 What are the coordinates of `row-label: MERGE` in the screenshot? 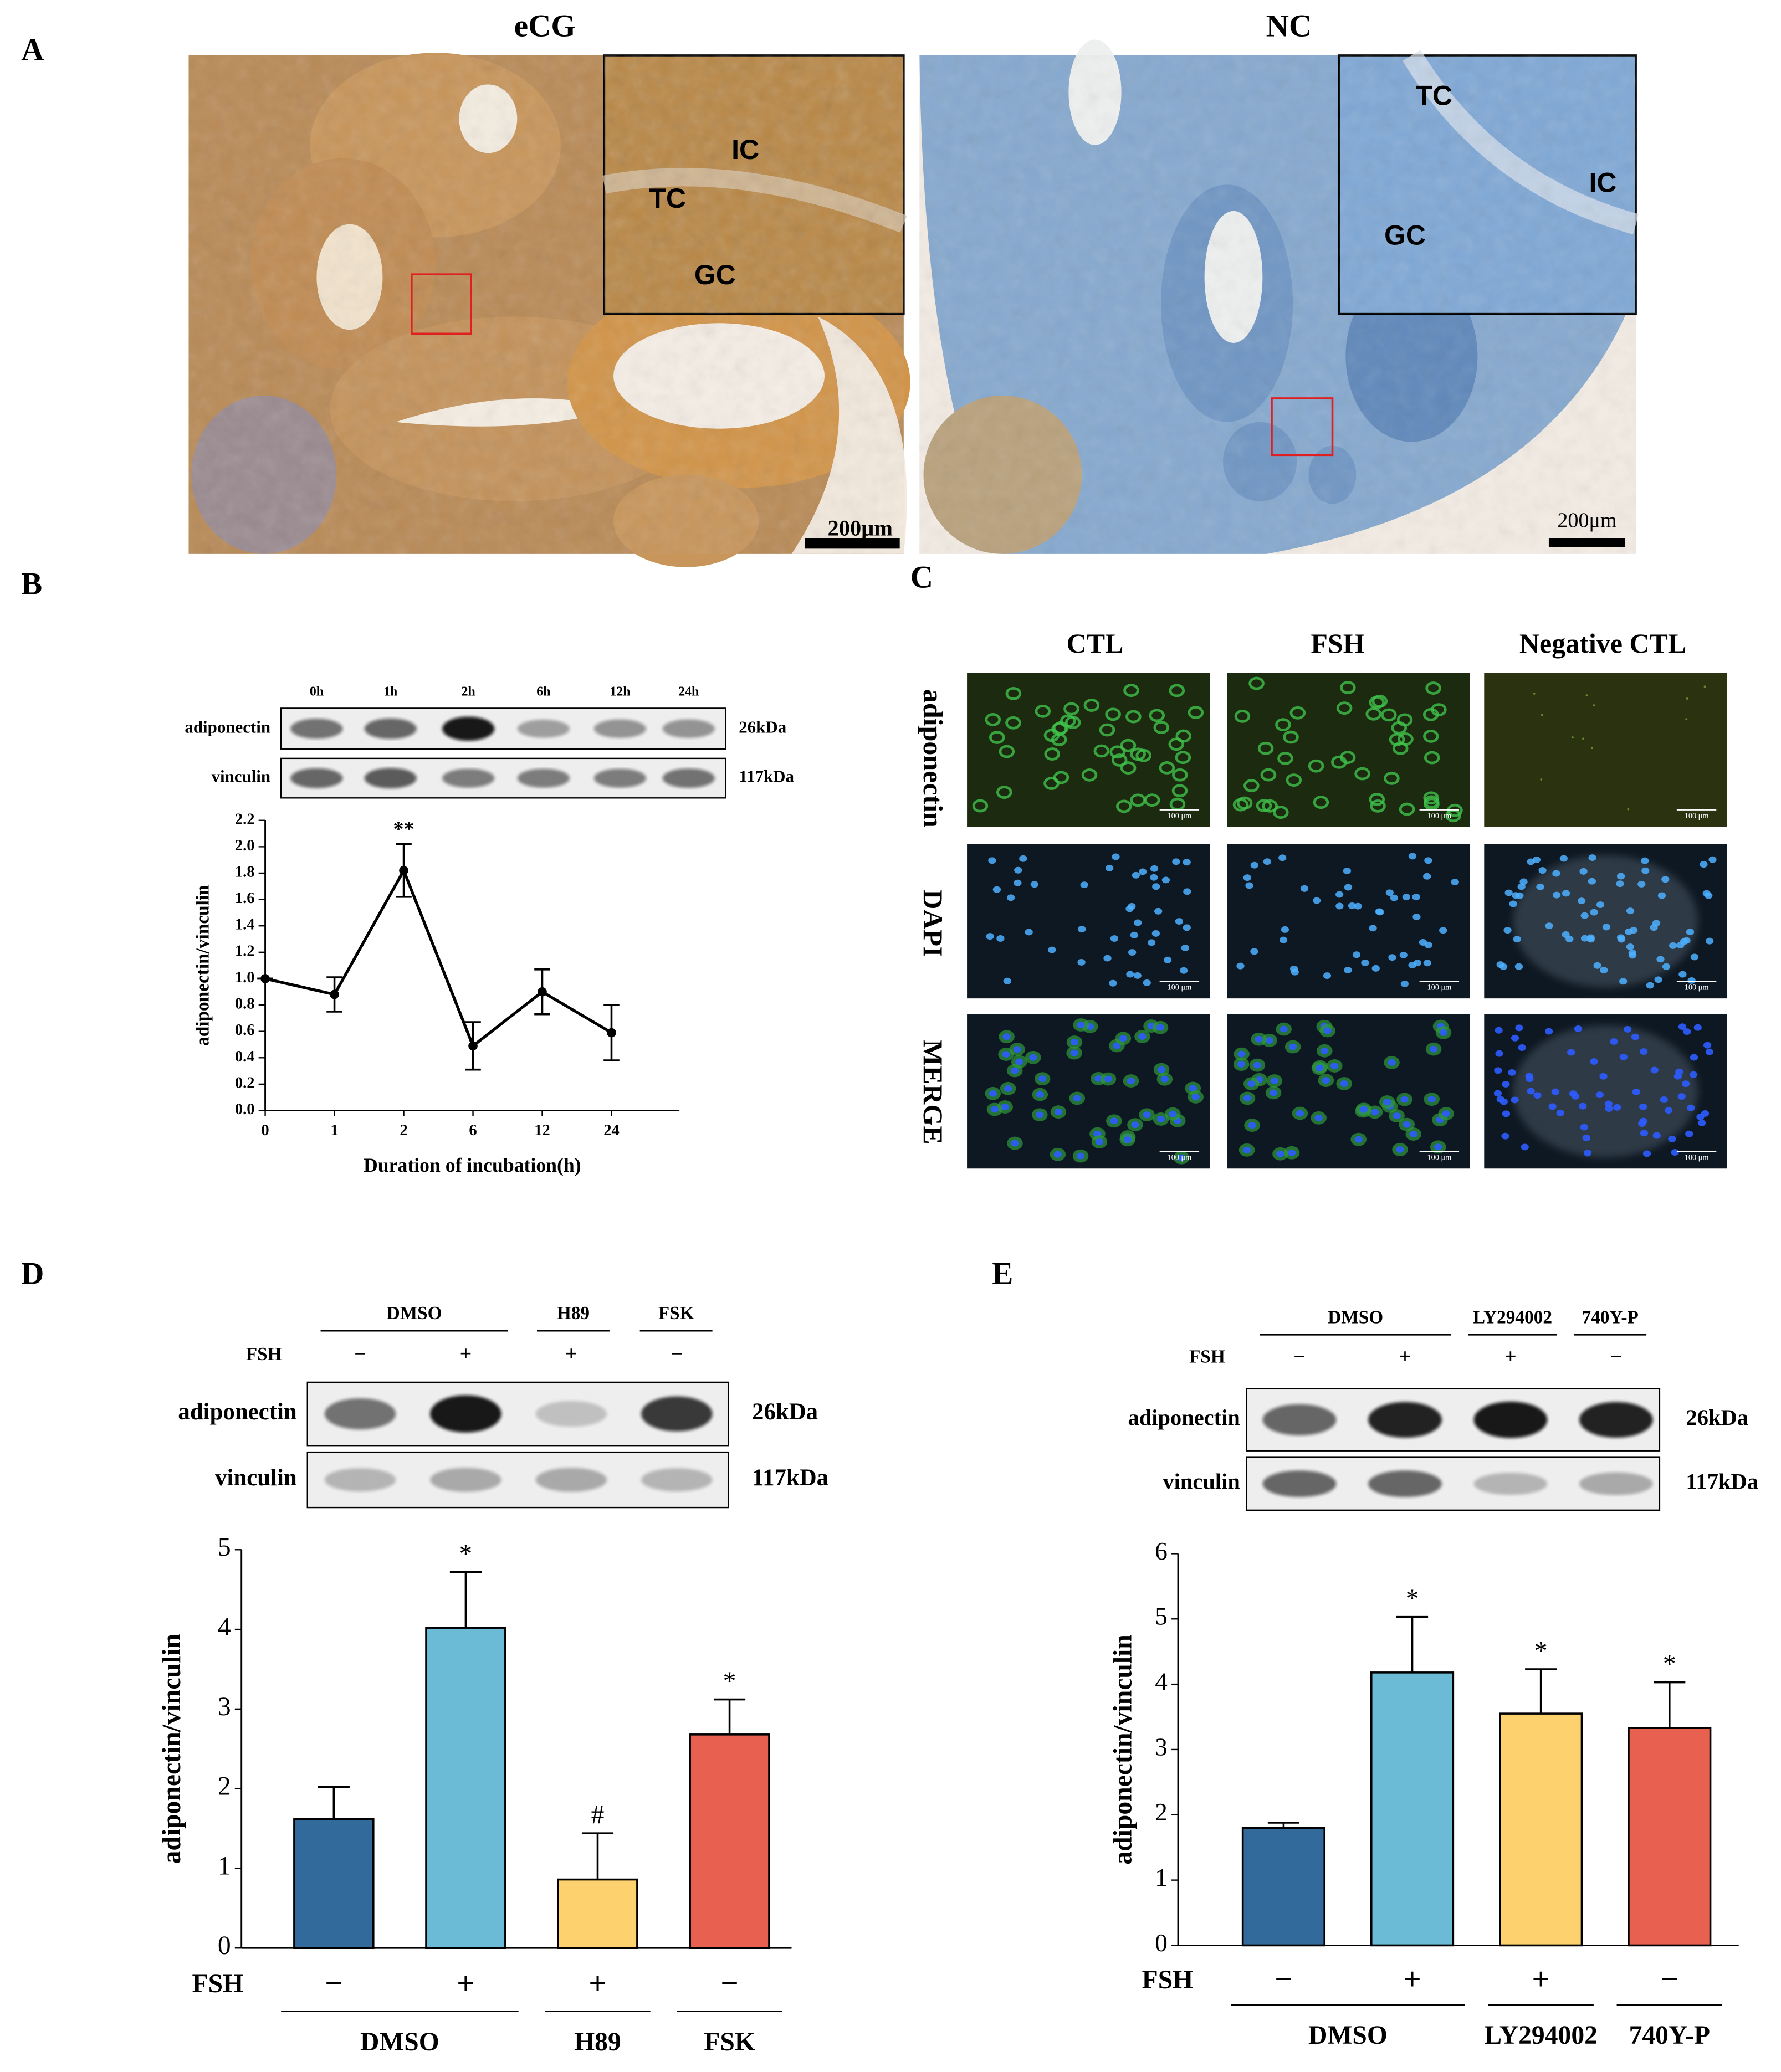 It's located at (934, 1092).